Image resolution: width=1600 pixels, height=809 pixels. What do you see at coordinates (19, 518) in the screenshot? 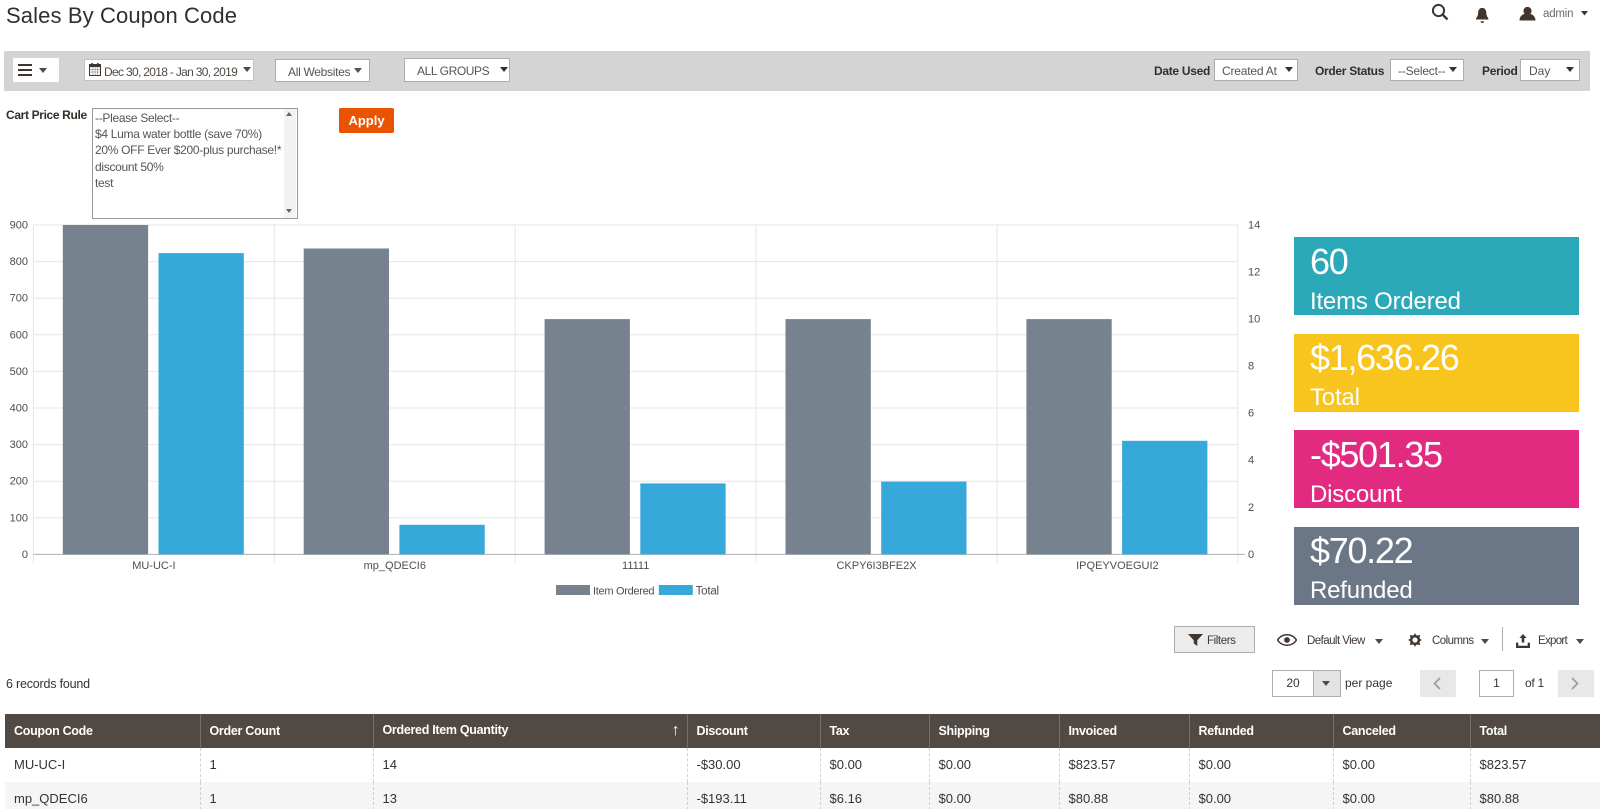
I see `svg-text: 100` at bounding box center [19, 518].